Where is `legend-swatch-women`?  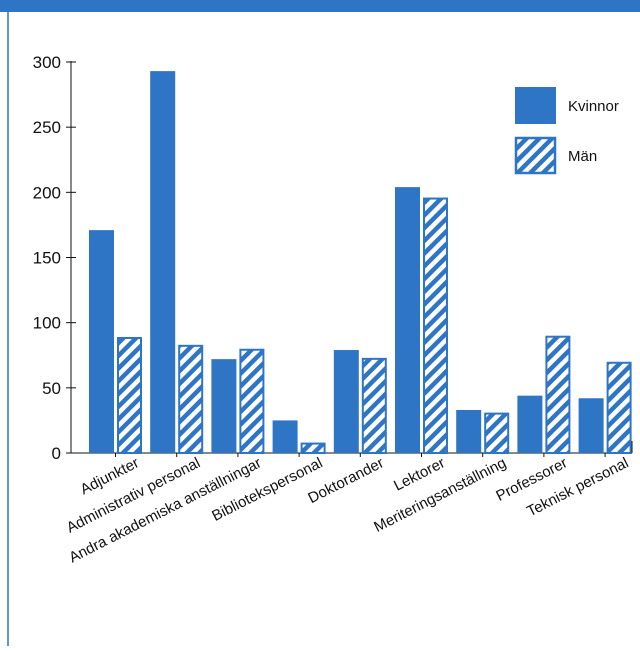 legend-swatch-women is located at coordinates (535, 105).